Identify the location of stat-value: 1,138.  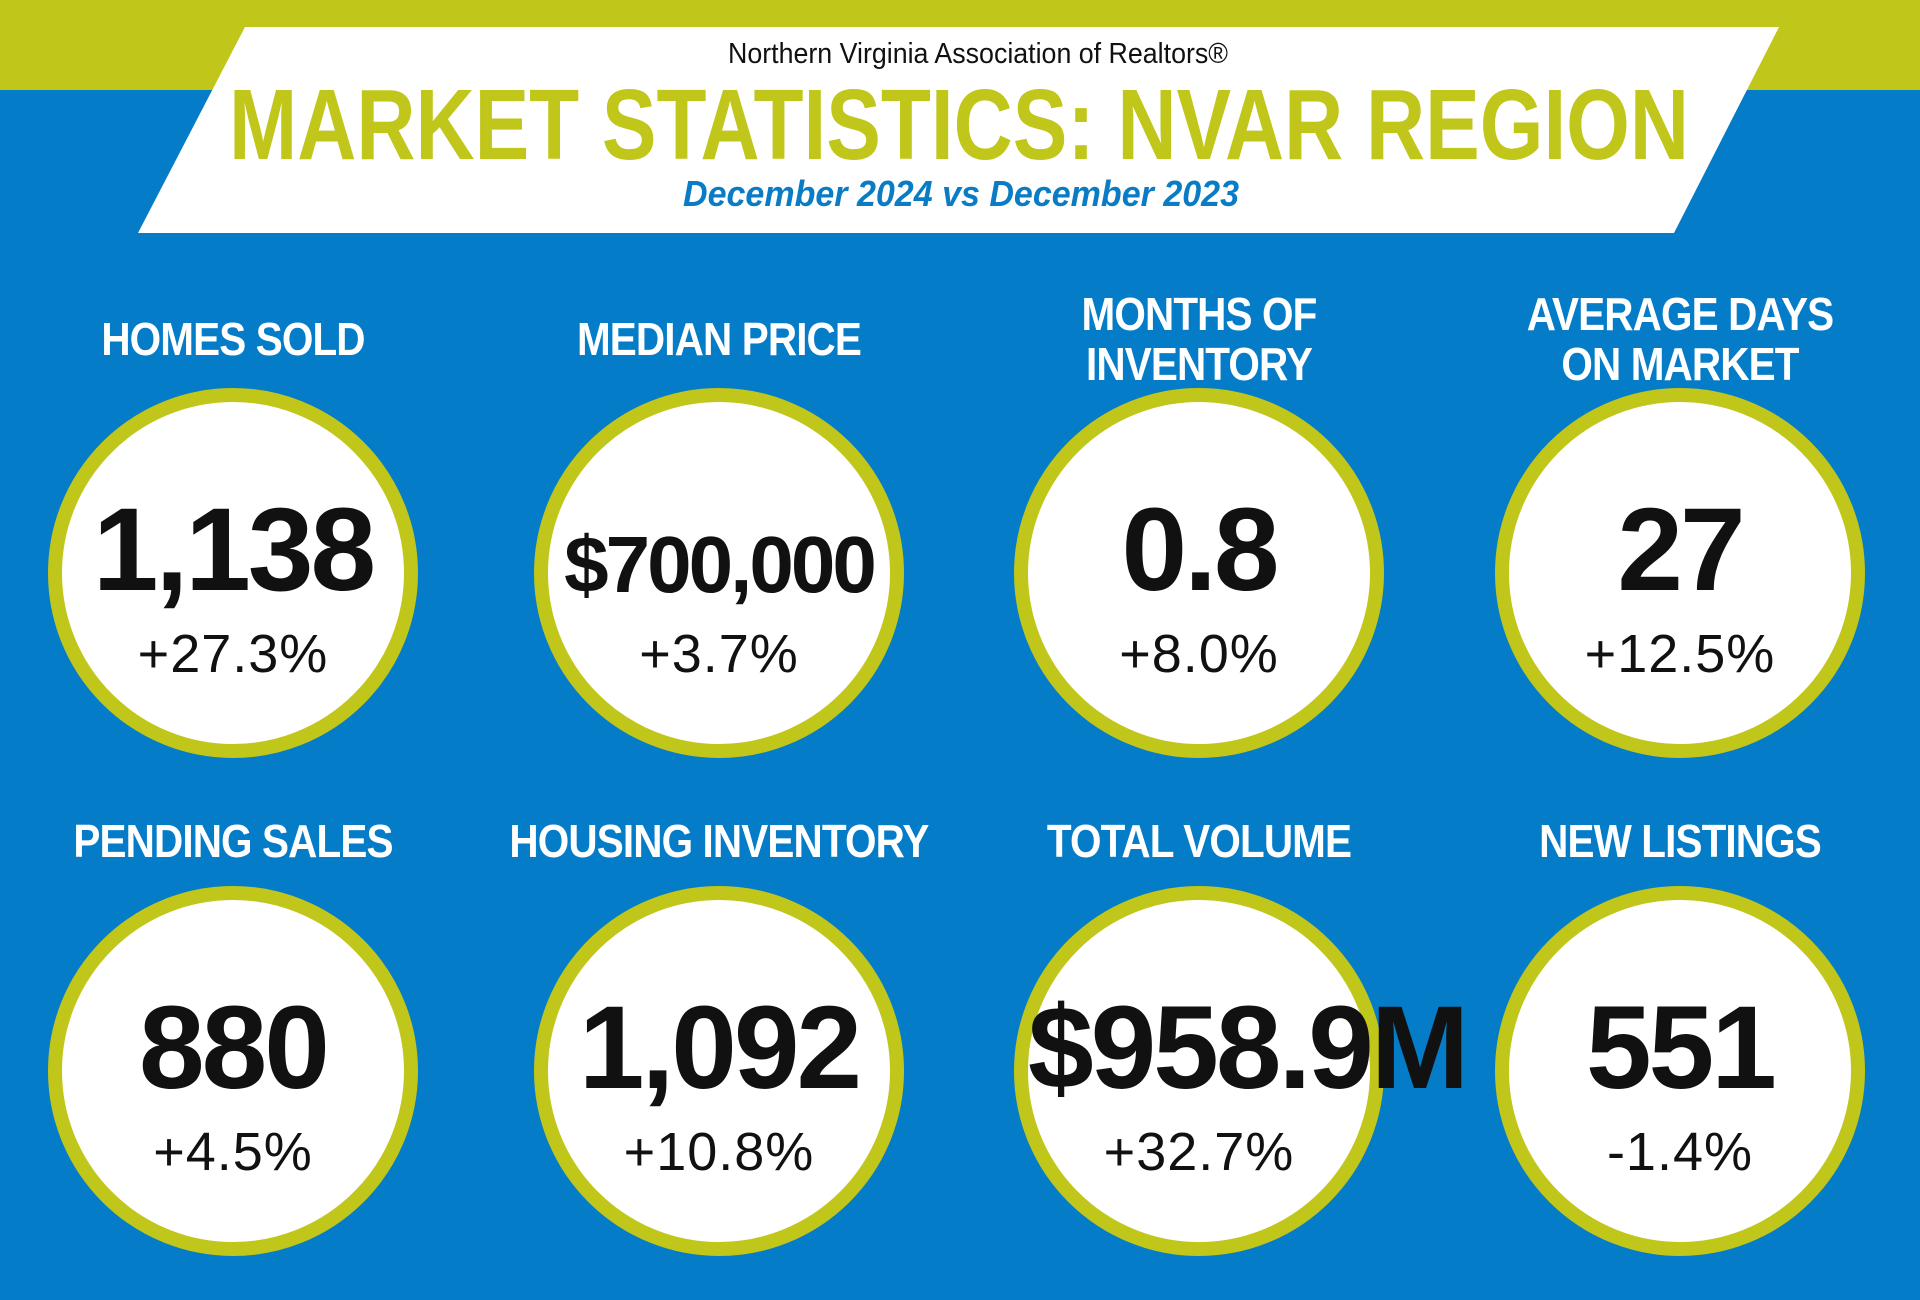
(234, 550).